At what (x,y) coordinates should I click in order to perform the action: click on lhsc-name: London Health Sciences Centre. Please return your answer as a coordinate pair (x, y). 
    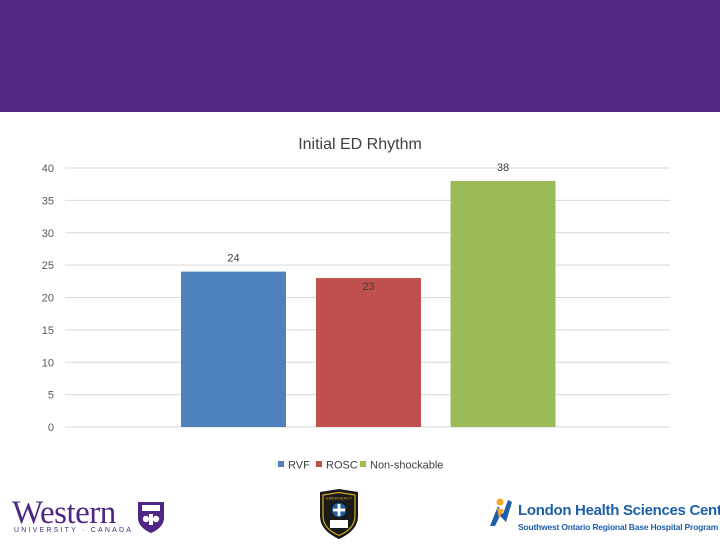
    Looking at the image, I should click on (619, 510).